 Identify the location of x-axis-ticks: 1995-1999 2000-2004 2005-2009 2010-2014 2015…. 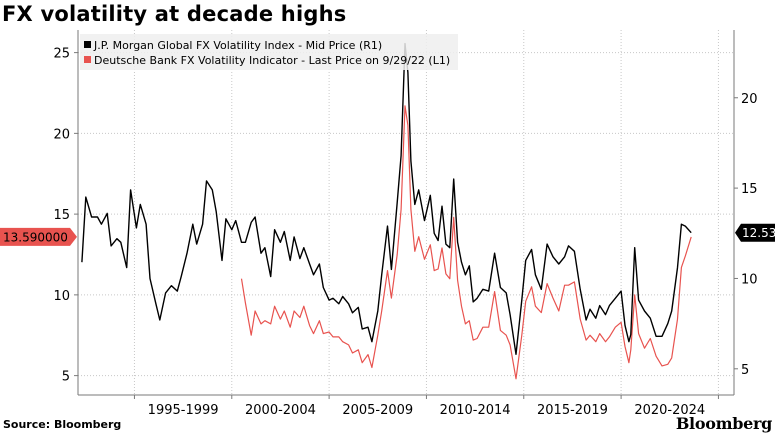
(426, 406).